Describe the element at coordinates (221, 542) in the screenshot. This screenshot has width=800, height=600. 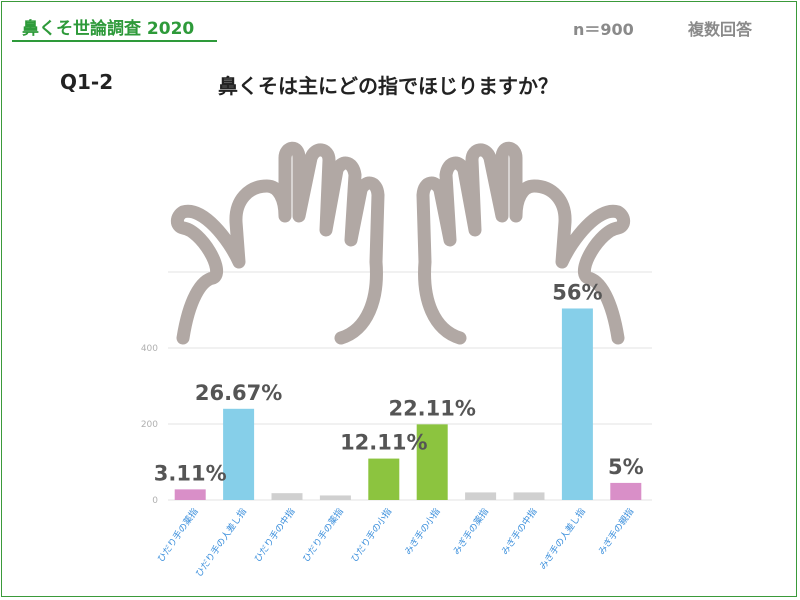
I see `category-label-1: ひだり手の人差し指` at that location.